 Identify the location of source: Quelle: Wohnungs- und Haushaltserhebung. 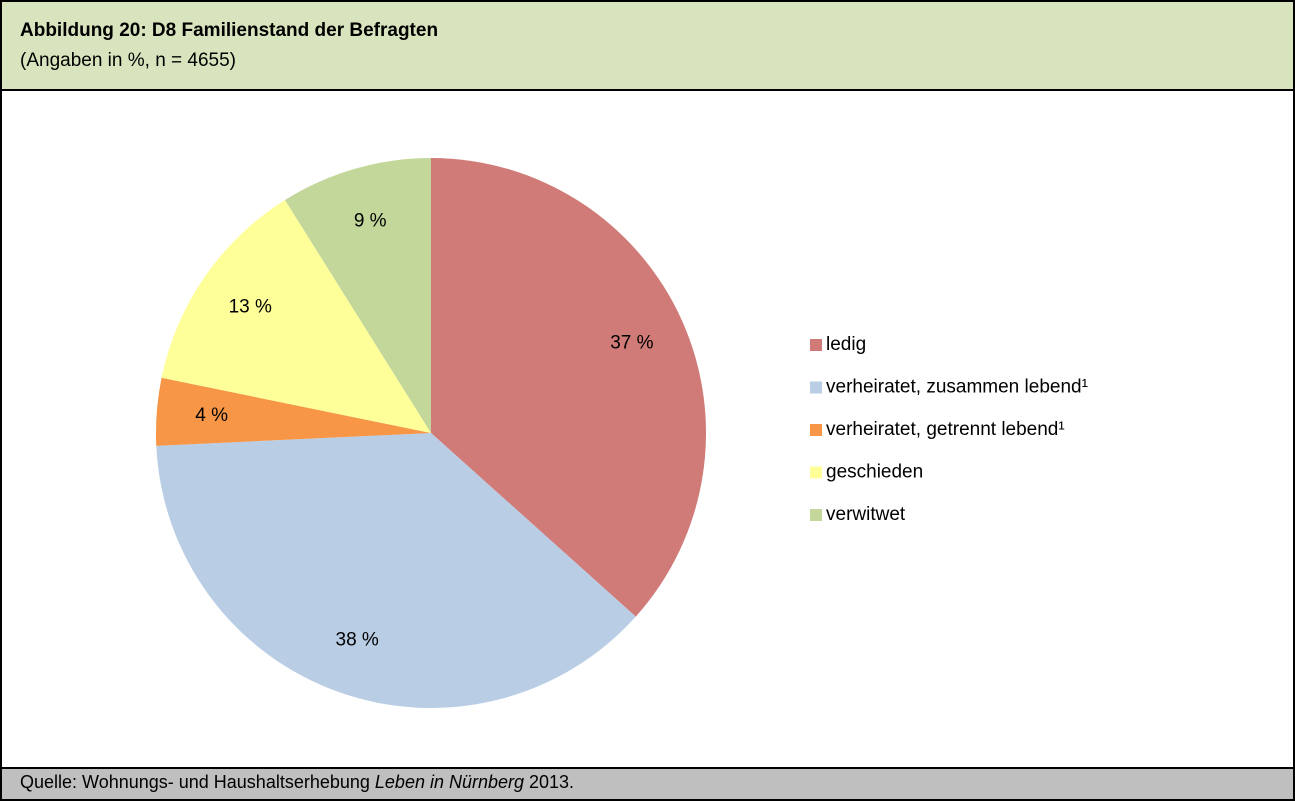
(197, 782).